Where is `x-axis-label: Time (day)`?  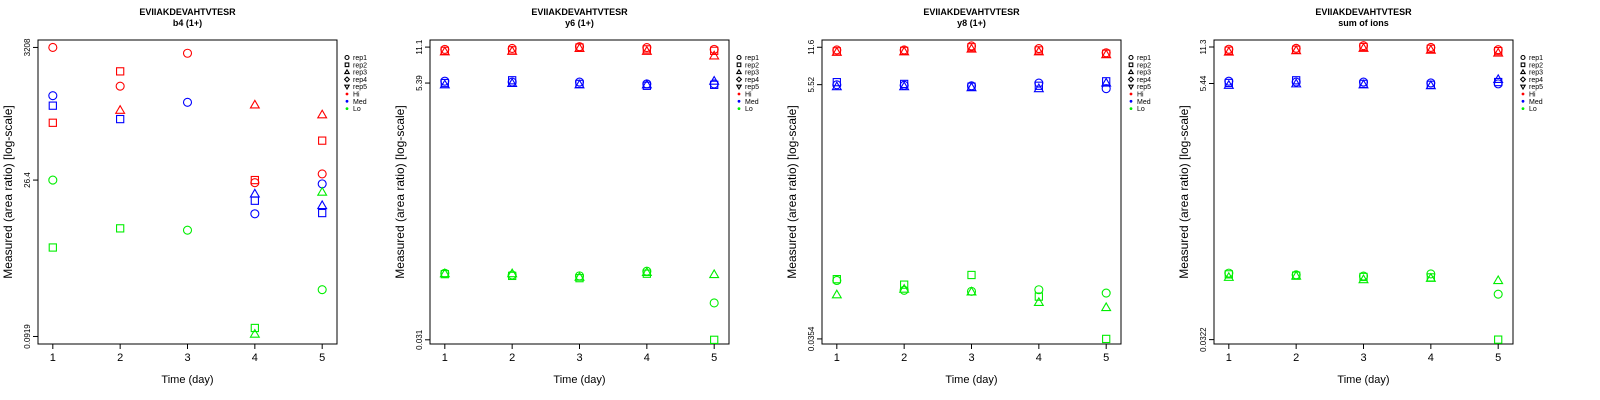 x-axis-label: Time (day) is located at coordinates (187, 380).